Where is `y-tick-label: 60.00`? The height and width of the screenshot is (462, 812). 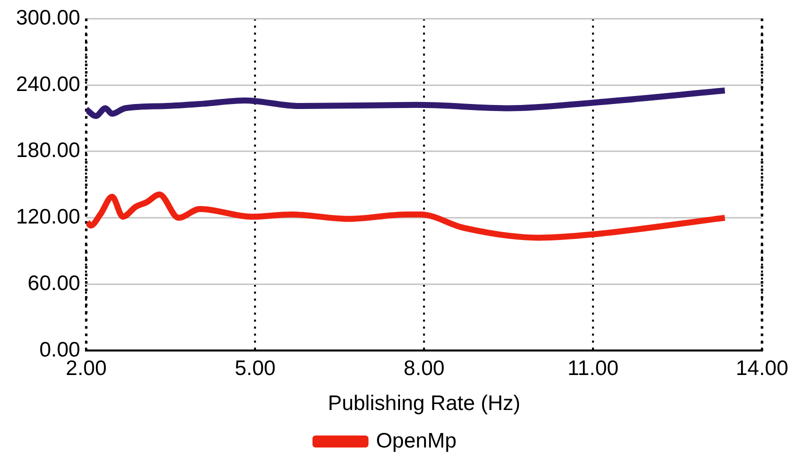 y-tick-label: 60.00 is located at coordinates (54, 283).